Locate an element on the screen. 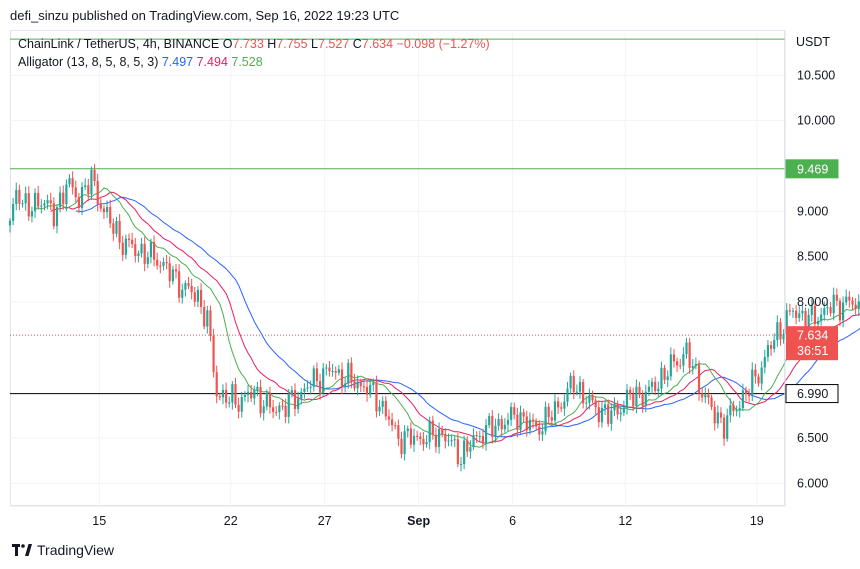 Image resolution: width=860 pixels, height=569 pixels. tradingview-brand: TradingView is located at coordinates (63, 550).